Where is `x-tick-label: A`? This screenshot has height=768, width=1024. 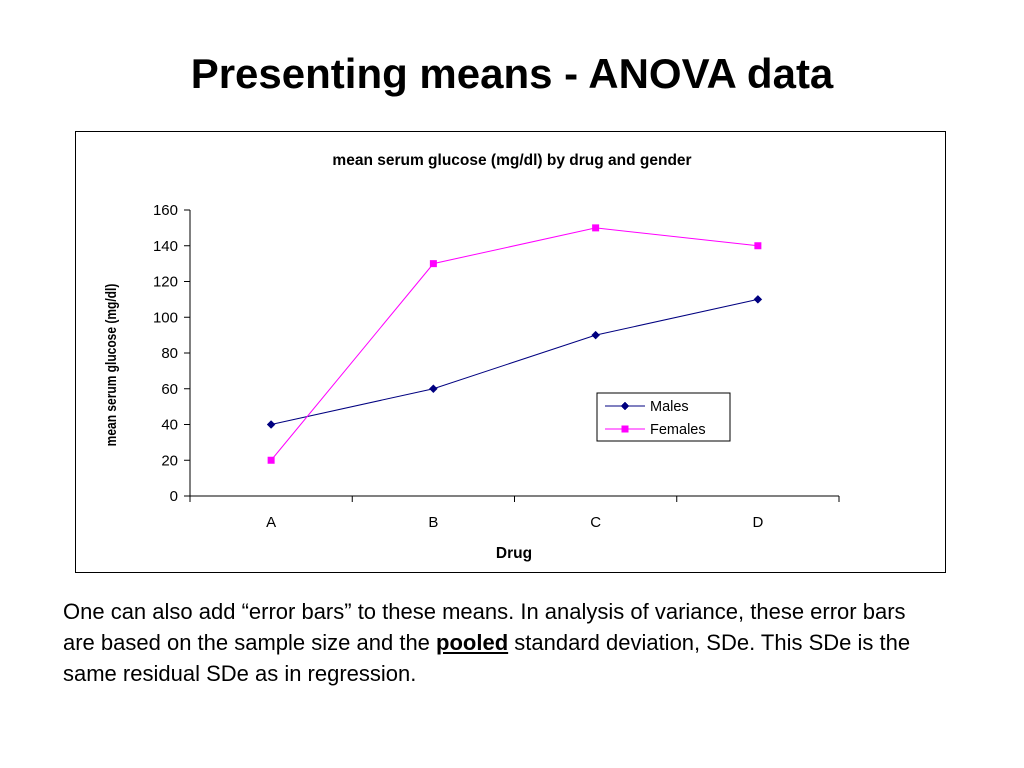 x-tick-label: A is located at coordinates (271, 522).